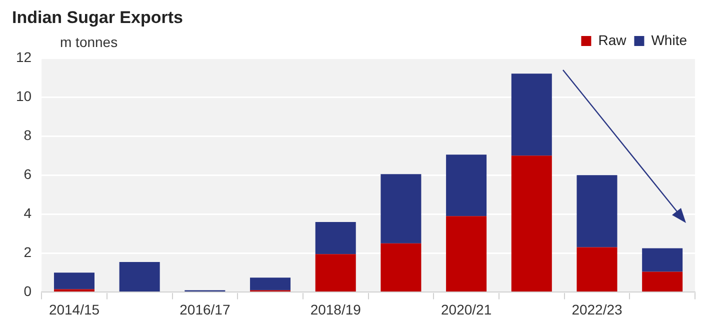  Describe the element at coordinates (24, 96) in the screenshot. I see `y-tick-label: 10` at that location.